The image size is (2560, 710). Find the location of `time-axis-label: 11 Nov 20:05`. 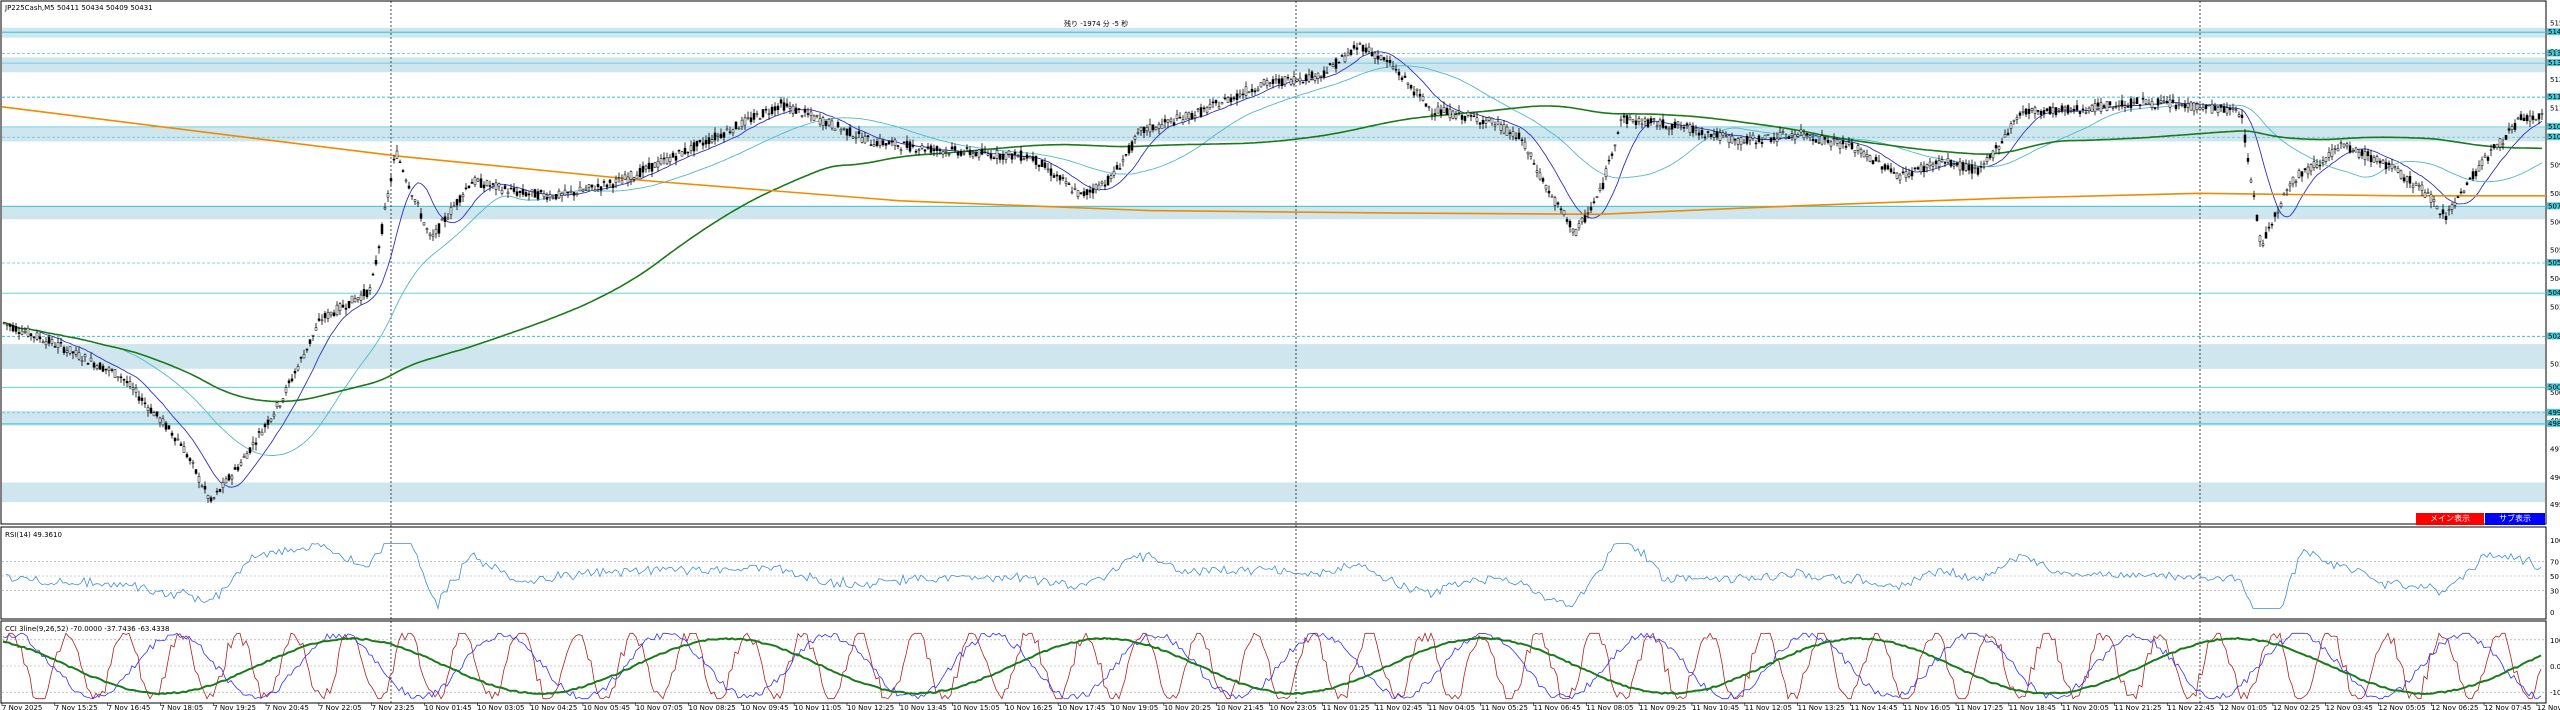

time-axis-label: 11 Nov 20:05 is located at coordinates (2085, 707).